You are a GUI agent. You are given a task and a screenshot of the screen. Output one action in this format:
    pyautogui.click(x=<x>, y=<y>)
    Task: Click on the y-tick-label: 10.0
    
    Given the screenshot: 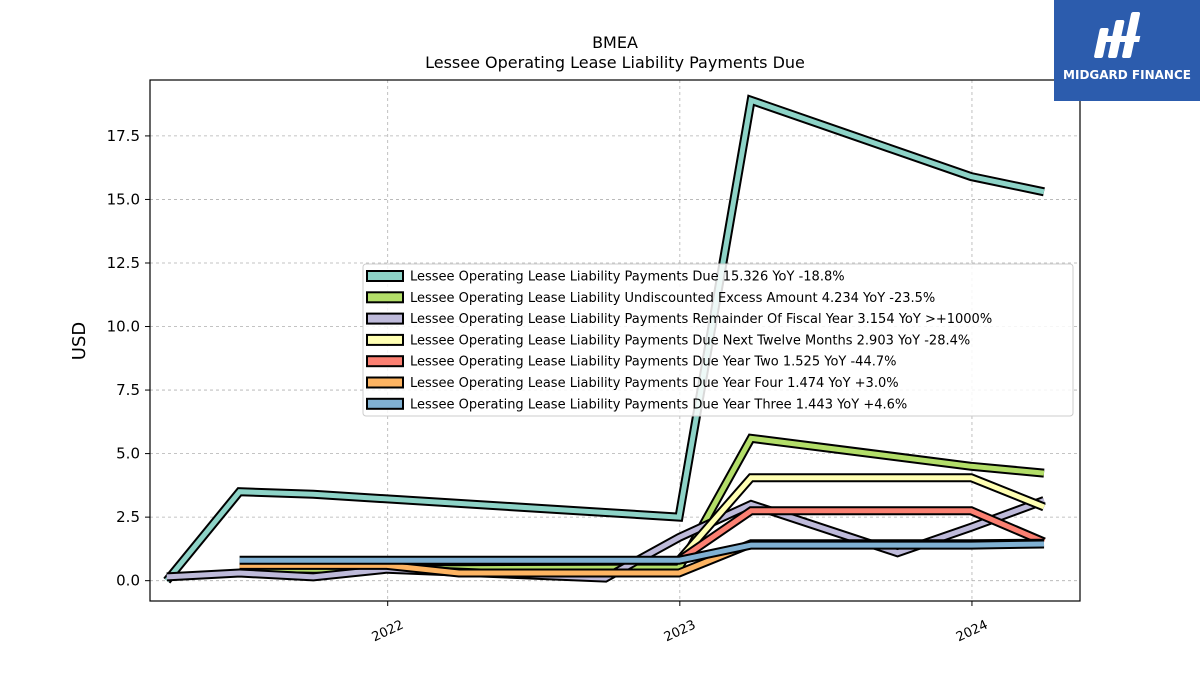 What is the action you would take?
    pyautogui.click(x=123, y=327)
    